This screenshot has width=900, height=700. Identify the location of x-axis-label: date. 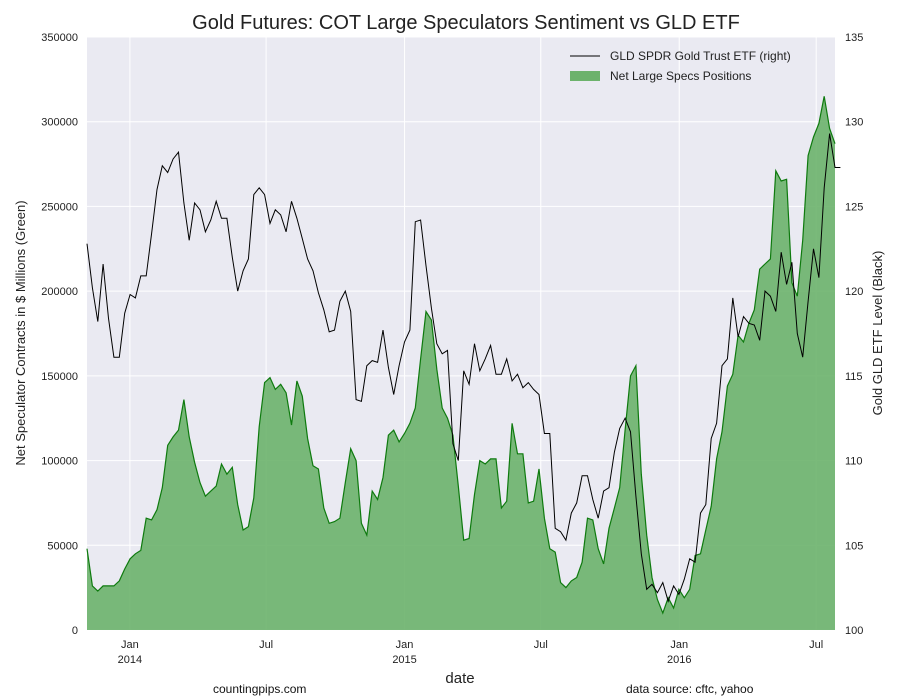
(459, 678).